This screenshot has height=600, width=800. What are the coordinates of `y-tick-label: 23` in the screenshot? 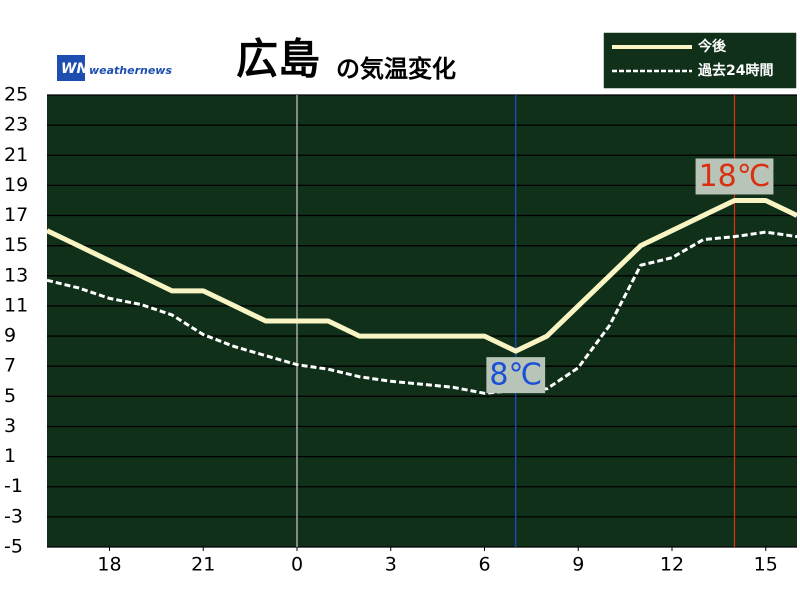 It's located at (16, 125).